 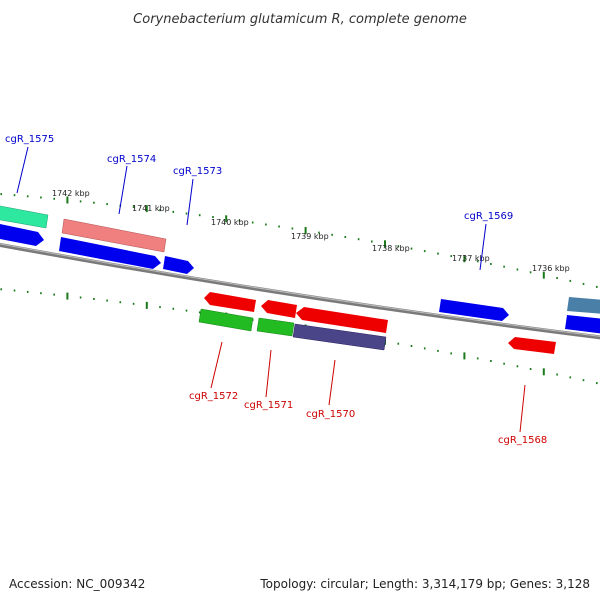 What do you see at coordinates (582, 324) in the screenshot?
I see `feature-blue-right` at bounding box center [582, 324].